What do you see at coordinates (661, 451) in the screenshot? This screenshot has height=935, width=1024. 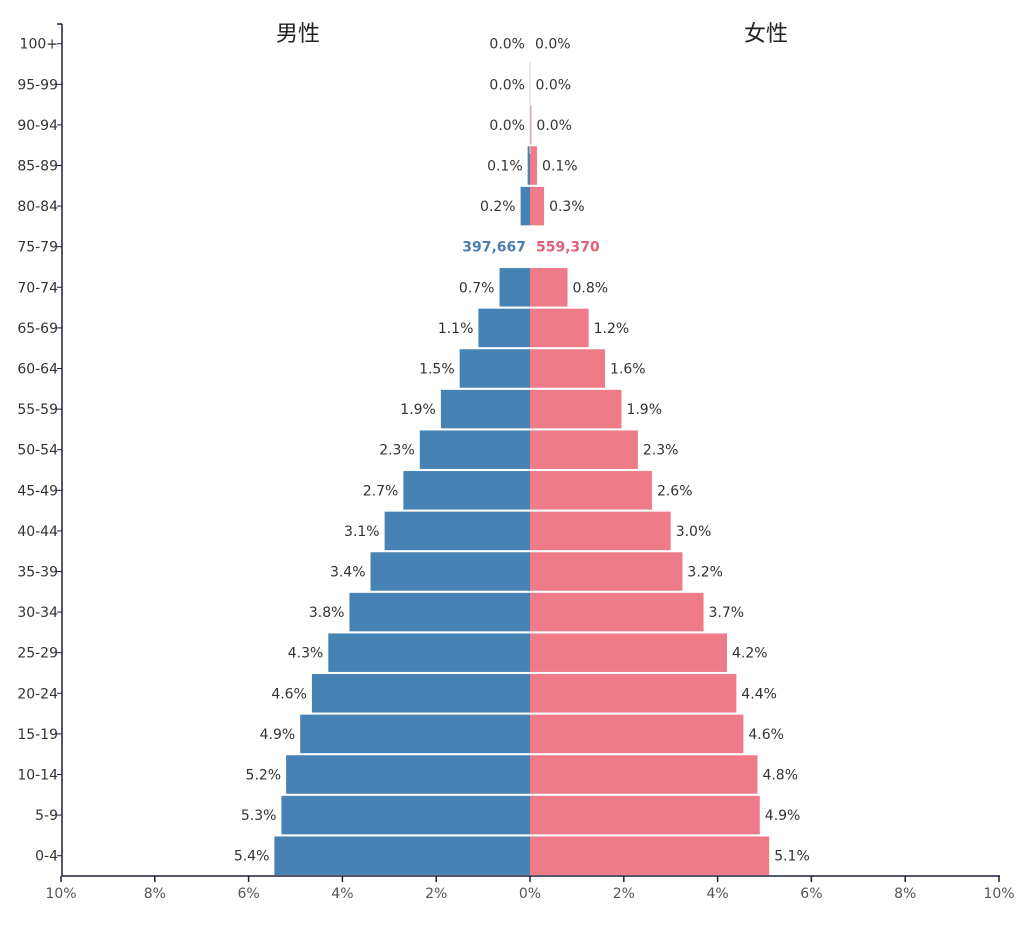 I see `female-value-label: 2.3%` at bounding box center [661, 451].